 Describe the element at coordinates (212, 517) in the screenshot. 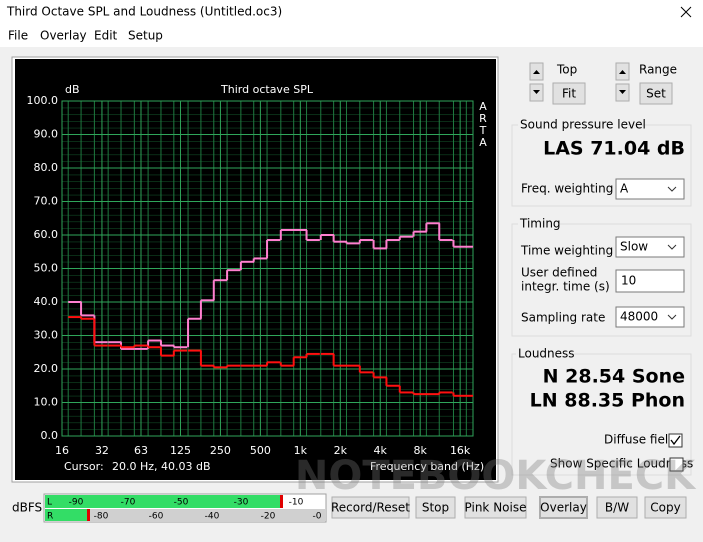

I see `meter-scale: -40` at that location.